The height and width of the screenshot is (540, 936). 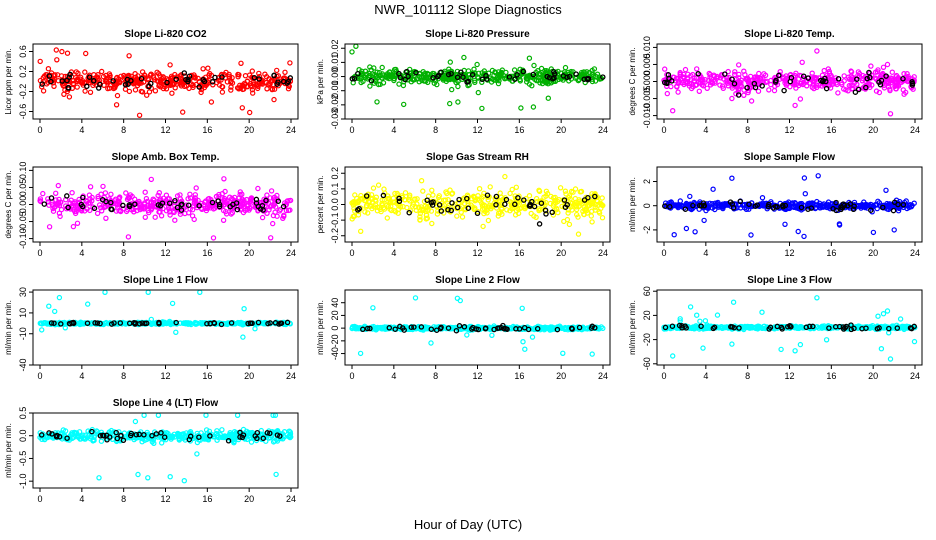 I want to click on x-tick-label: 16, so click(x=207, y=376).